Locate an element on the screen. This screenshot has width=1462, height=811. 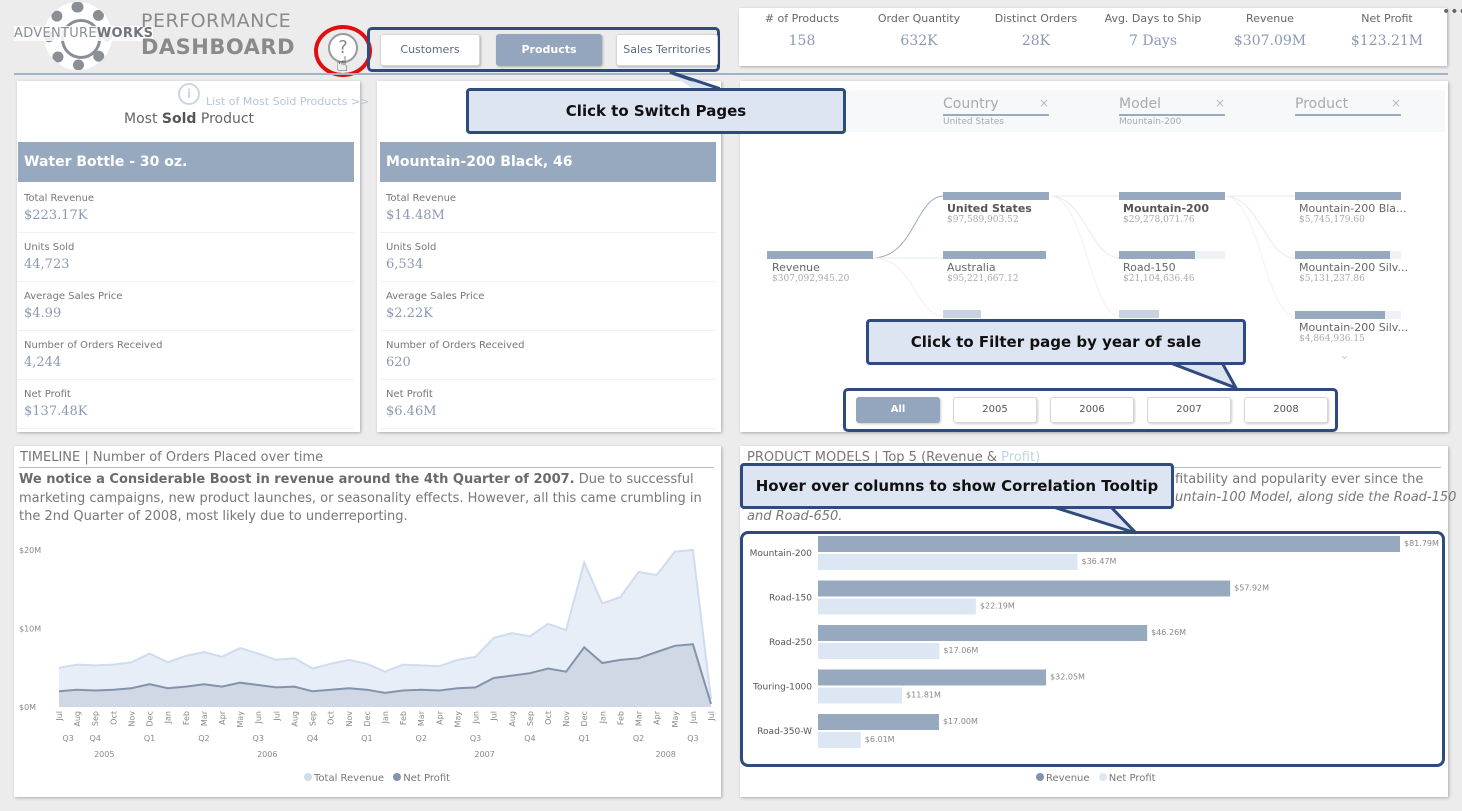
callout-switch-pages: Click to Switch Pages is located at coordinates (656, 111).